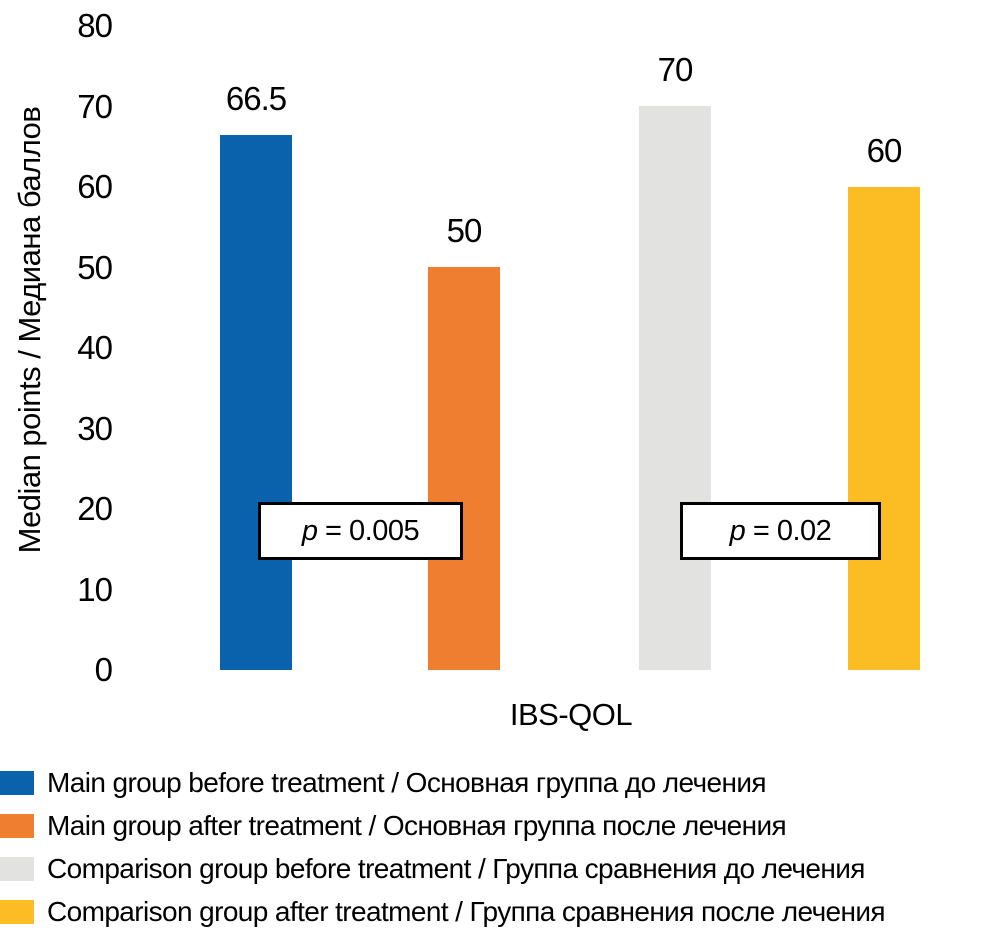 The height and width of the screenshot is (939, 985). Describe the element at coordinates (571, 714) in the screenshot. I see `x-axis-label: IBS-QOL` at that location.